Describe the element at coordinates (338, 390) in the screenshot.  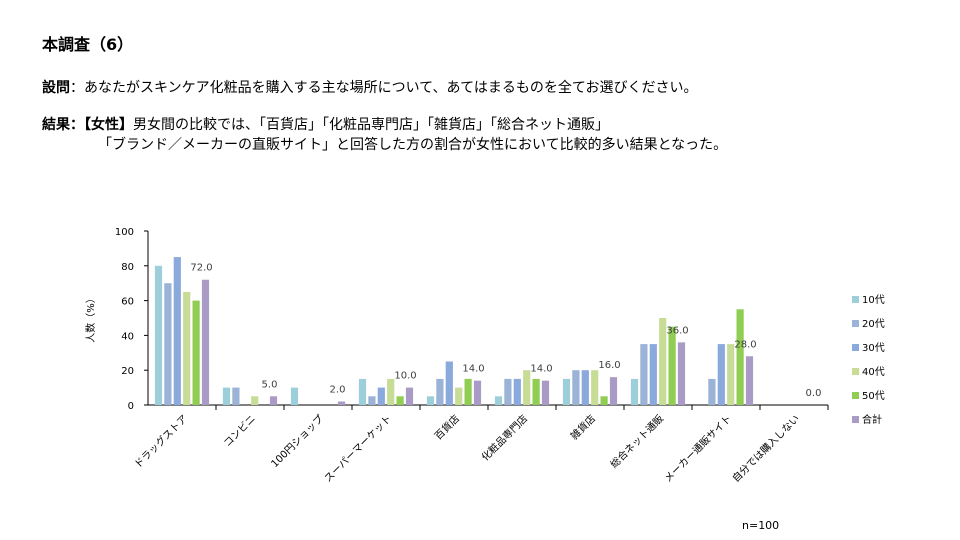
I see `total-data-label: 2.0` at that location.